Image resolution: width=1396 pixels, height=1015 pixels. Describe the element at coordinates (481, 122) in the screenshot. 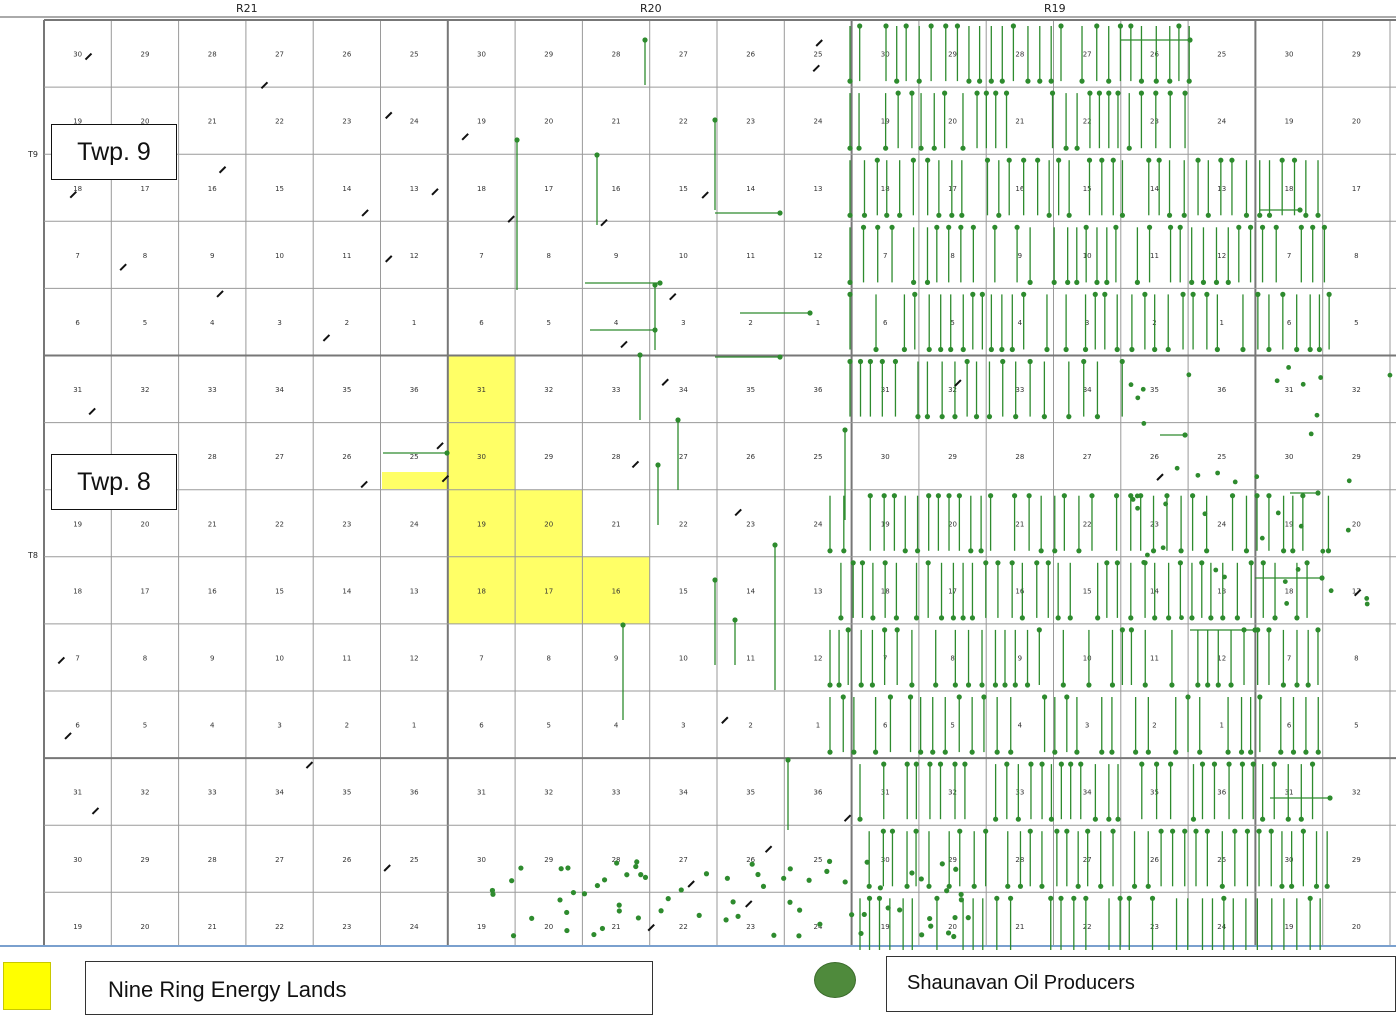

I see `section-number: 19` at that location.